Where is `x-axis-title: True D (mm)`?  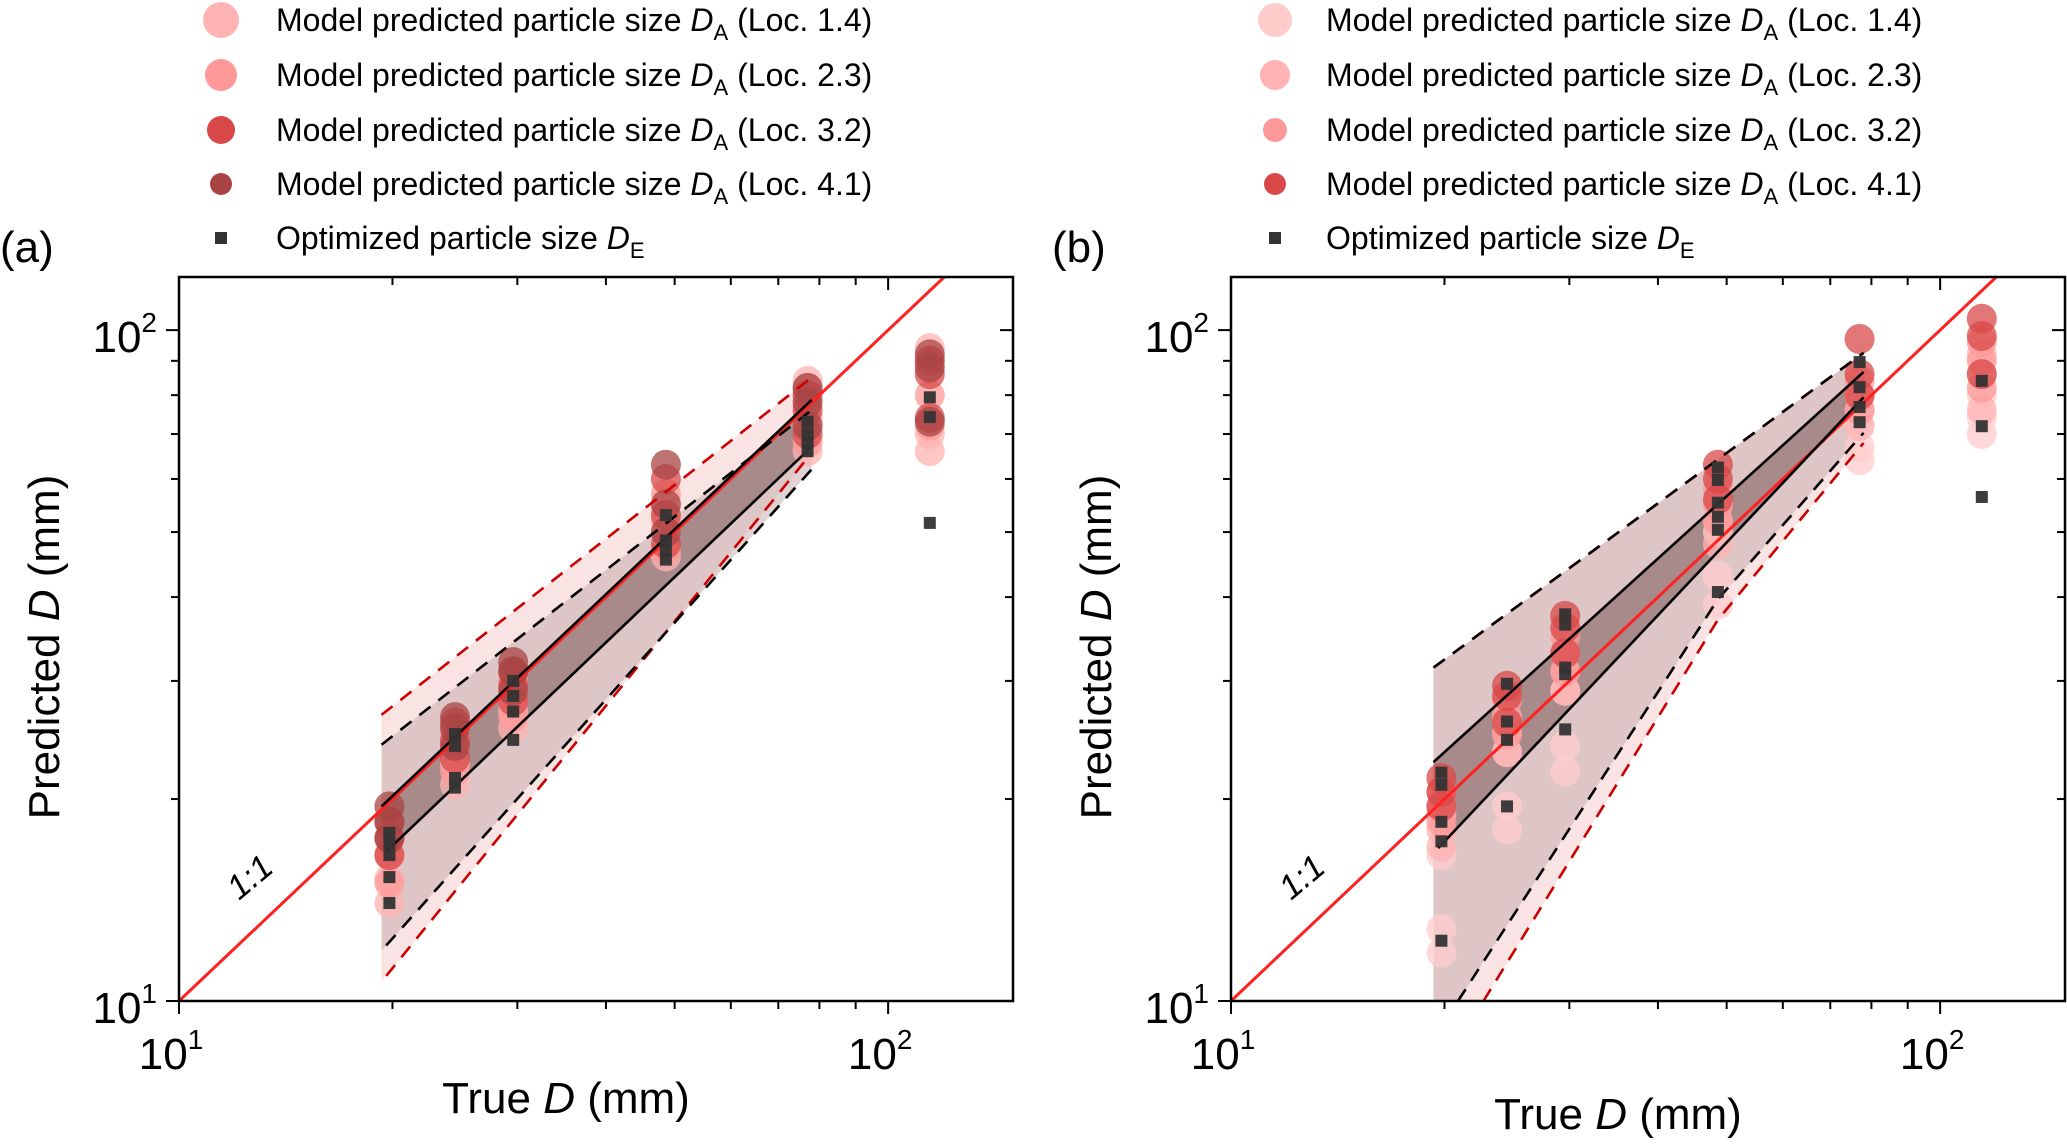
x-axis-title: True D (mm) is located at coordinates (1618, 1114).